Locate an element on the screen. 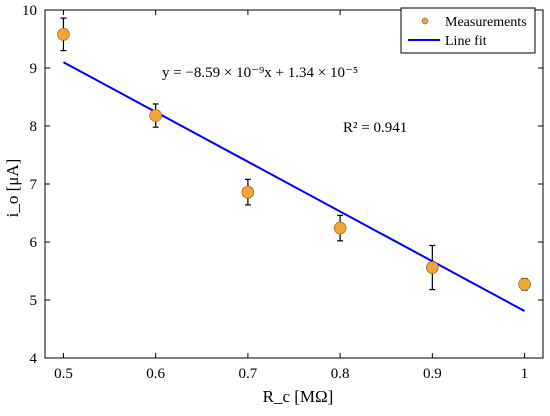 The width and height of the screenshot is (550, 416). x-tick-label: 0.6 is located at coordinates (155, 374).